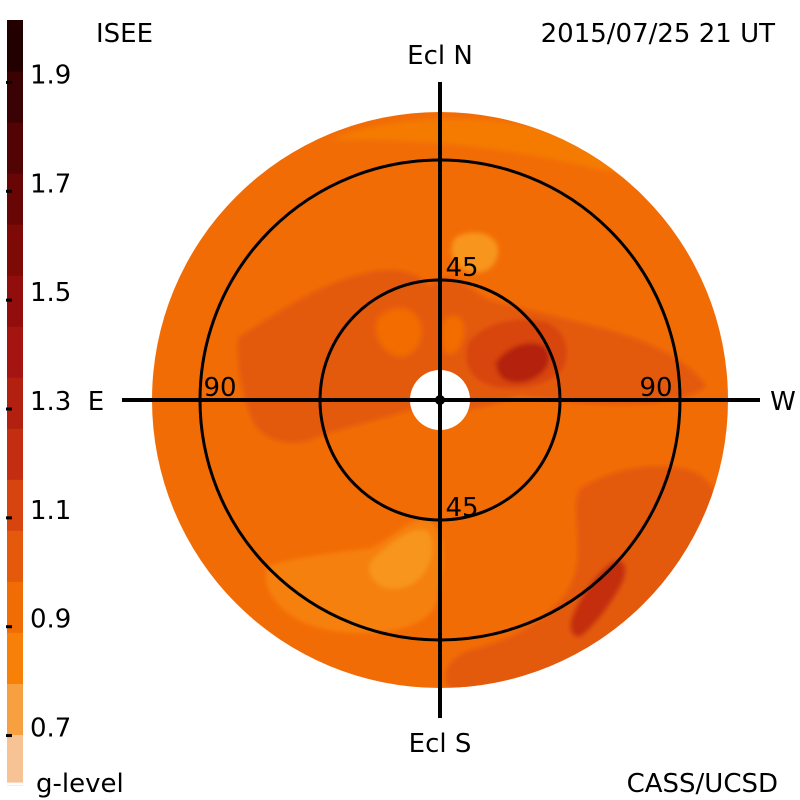  What do you see at coordinates (124, 34) in the screenshot?
I see `org-label: ISEE` at bounding box center [124, 34].